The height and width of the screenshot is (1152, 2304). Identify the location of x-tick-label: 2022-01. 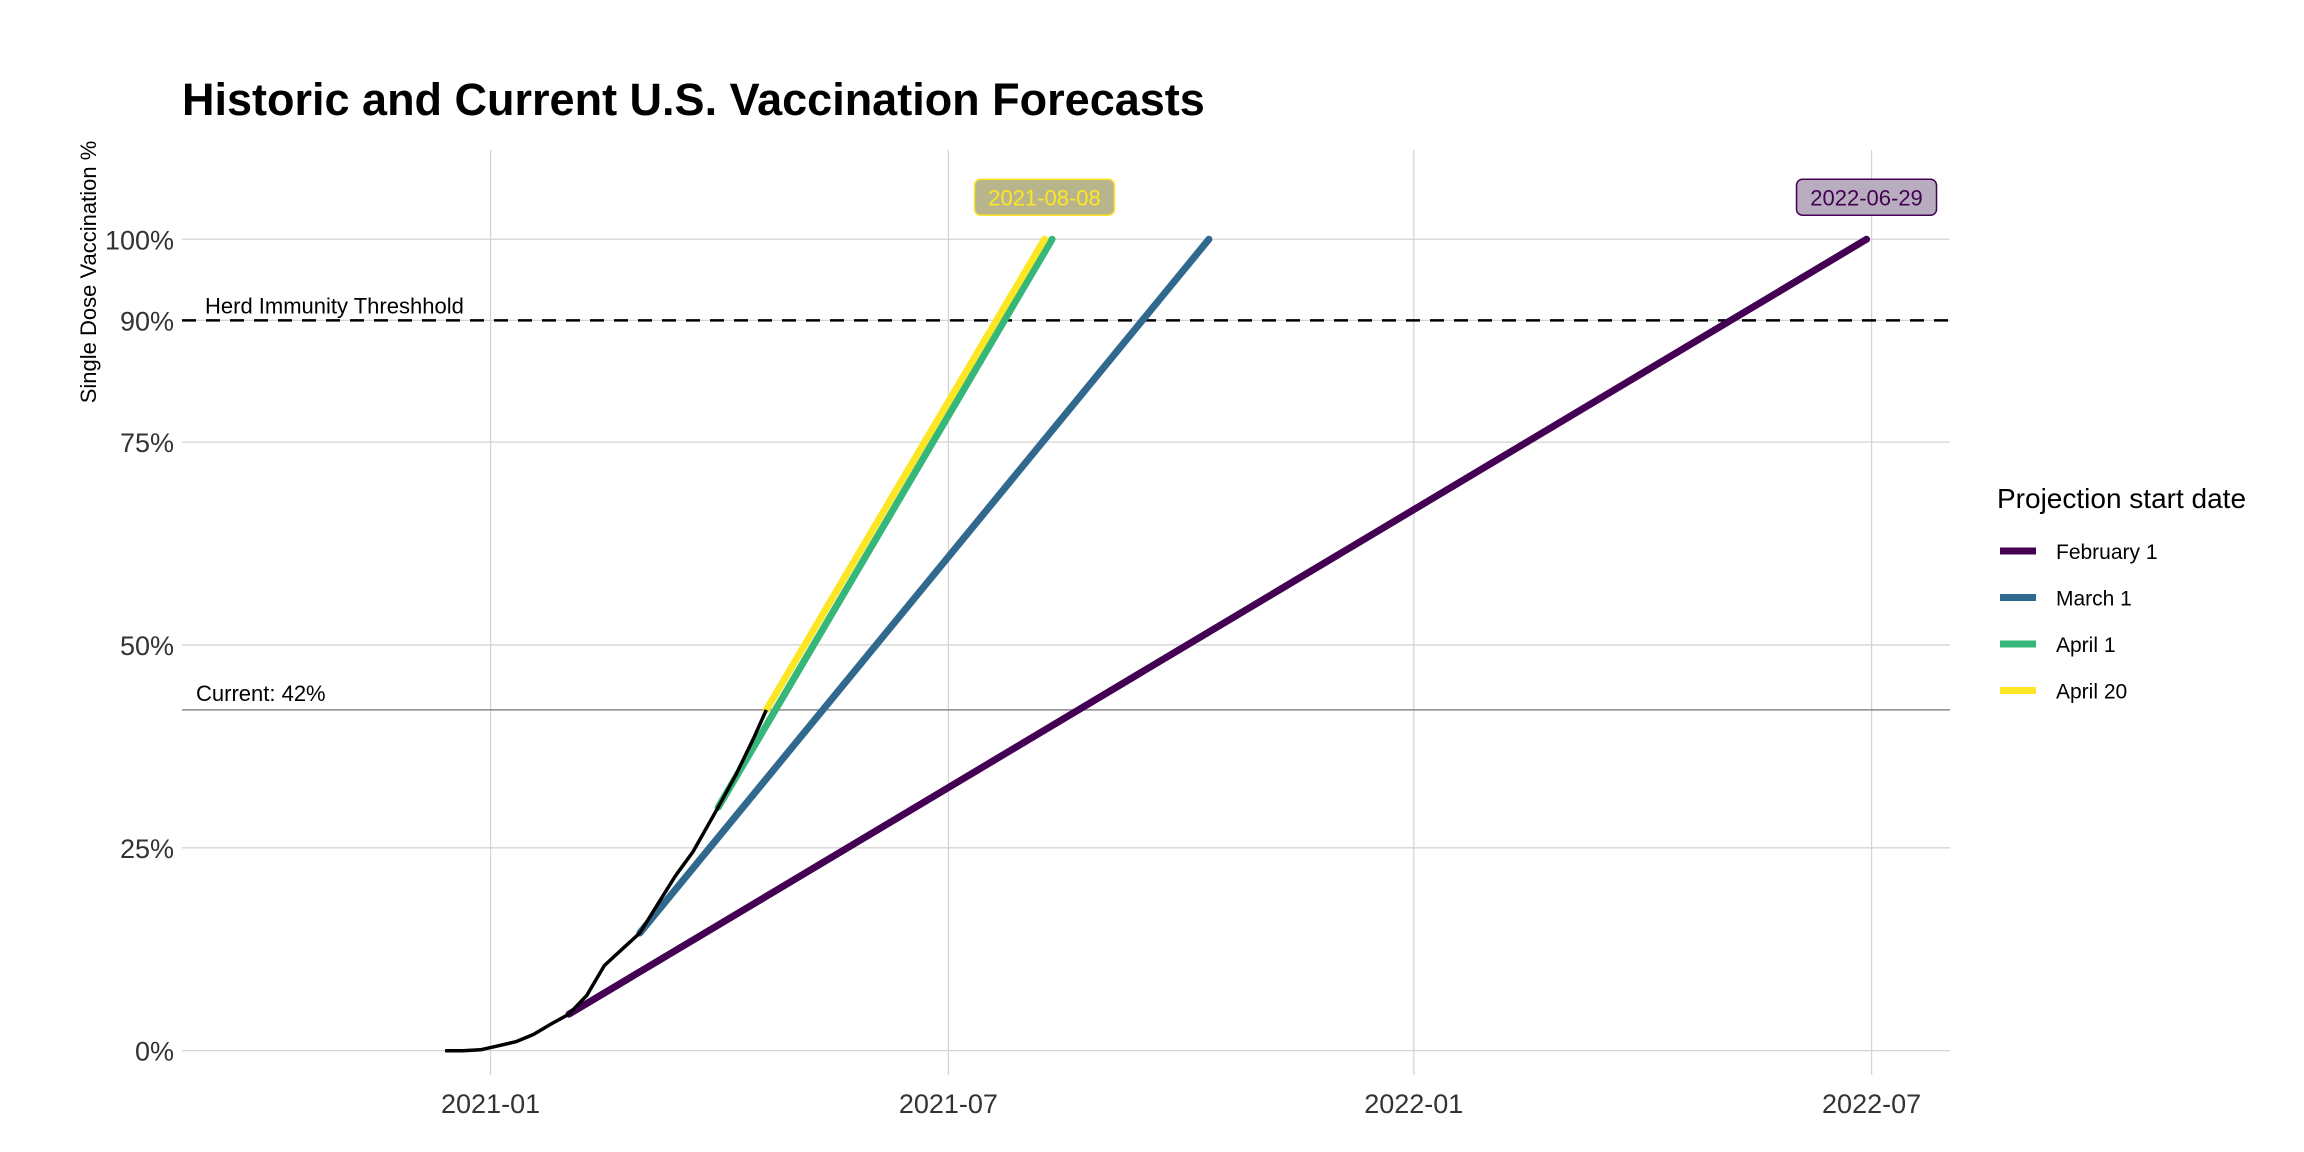
(1413, 1104).